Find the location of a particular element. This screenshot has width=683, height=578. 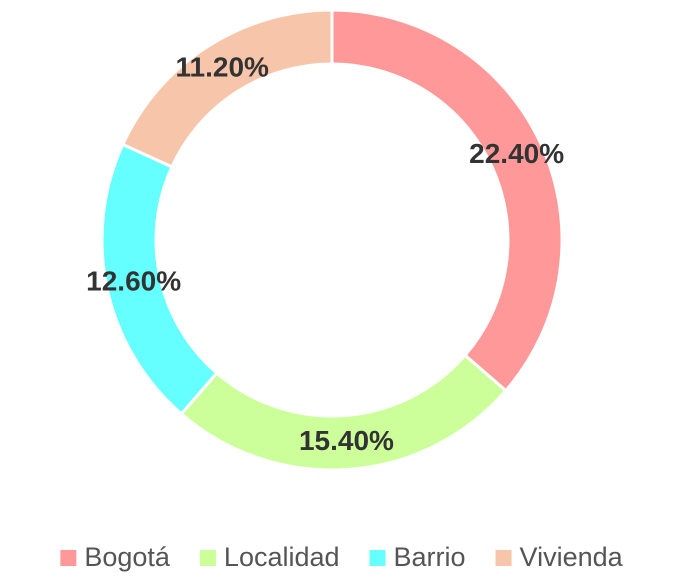

slice is located at coordinates (227, 88).